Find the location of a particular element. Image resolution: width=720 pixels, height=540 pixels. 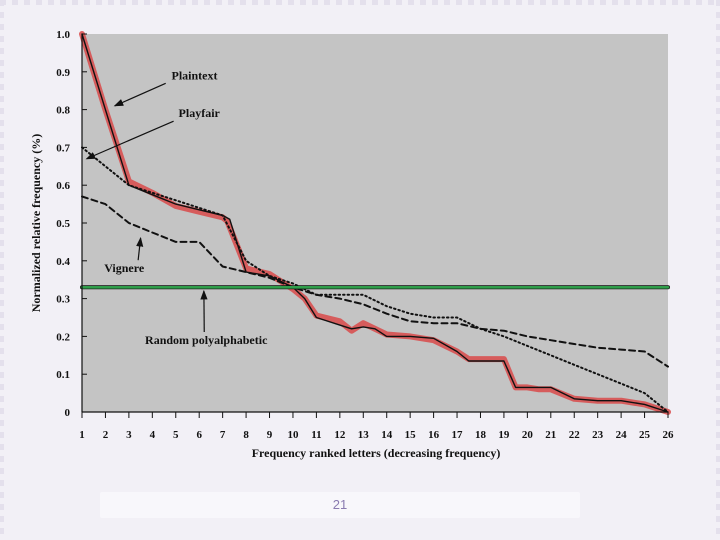

x-tick-label: 10 is located at coordinates (293, 435).